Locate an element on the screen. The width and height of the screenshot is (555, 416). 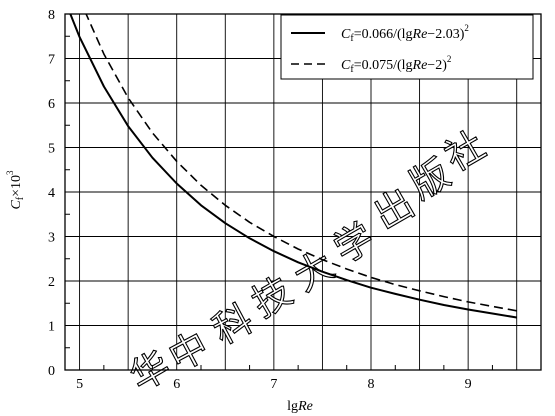
y-tick-label: 8 is located at coordinates (51, 15).